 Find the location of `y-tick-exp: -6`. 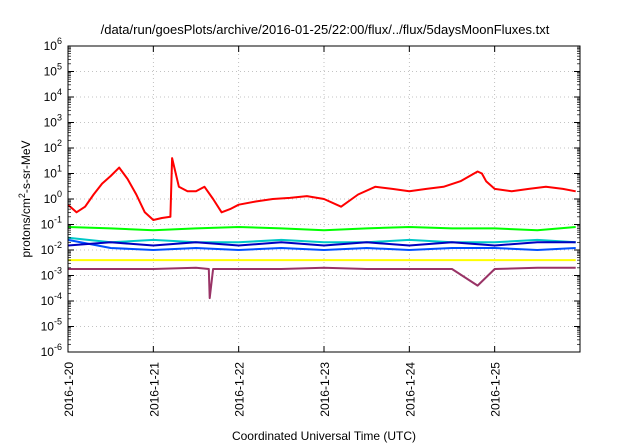

y-tick-exp: -6 is located at coordinates (58, 347).